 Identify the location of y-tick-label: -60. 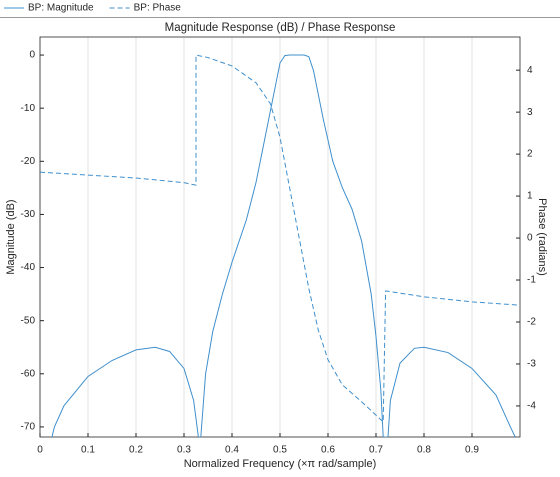
(28, 373).